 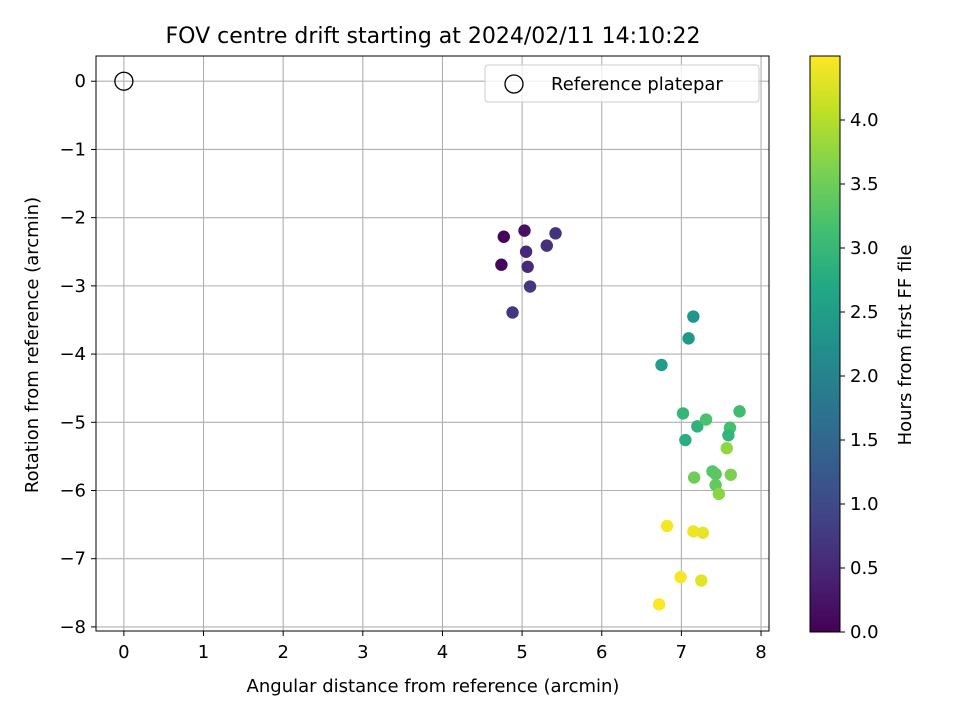 What do you see at coordinates (362, 652) in the screenshot?
I see `x-tick-label: 3` at bounding box center [362, 652].